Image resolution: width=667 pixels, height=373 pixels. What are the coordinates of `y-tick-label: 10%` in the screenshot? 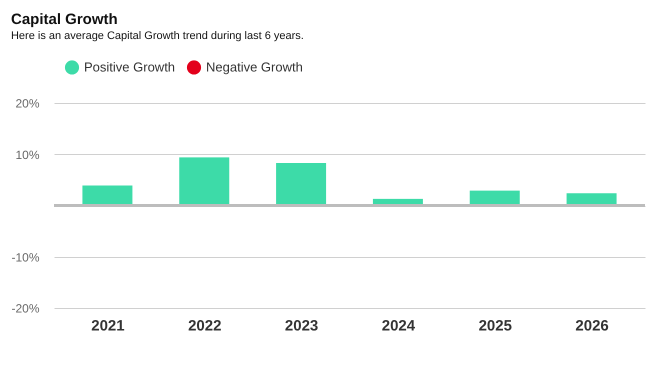 It's located at (27, 155).